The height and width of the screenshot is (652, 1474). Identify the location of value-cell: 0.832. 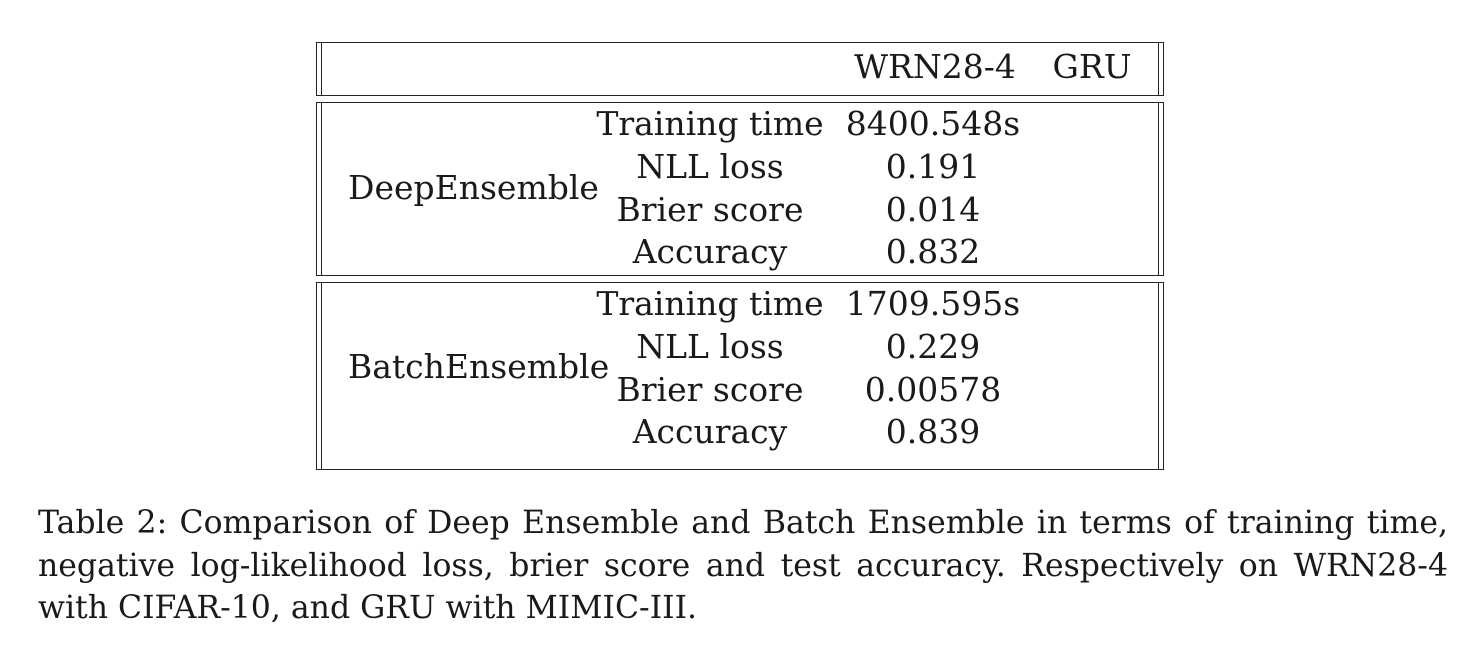
(933, 251).